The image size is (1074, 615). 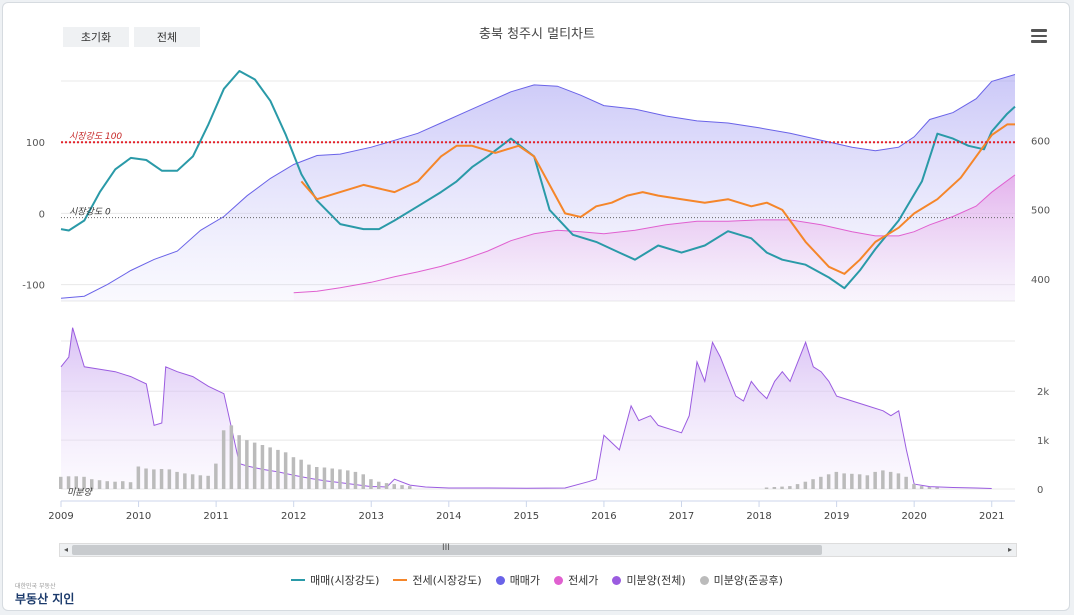 I want to click on range-scrollbar: ◂ III ▸, so click(x=538, y=550).